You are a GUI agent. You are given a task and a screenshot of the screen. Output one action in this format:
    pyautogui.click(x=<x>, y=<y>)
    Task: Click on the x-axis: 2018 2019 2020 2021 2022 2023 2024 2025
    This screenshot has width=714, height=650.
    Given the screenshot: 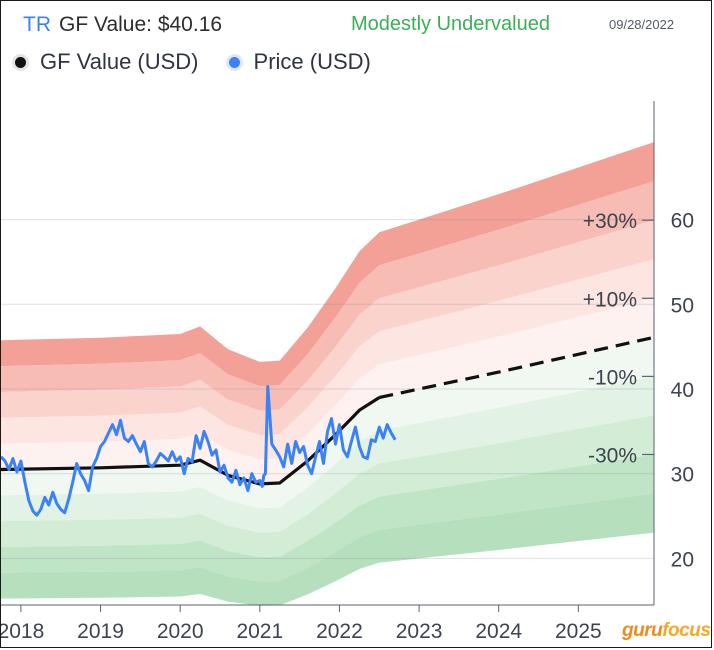 What is the action you would take?
    pyautogui.click(x=327, y=623)
    